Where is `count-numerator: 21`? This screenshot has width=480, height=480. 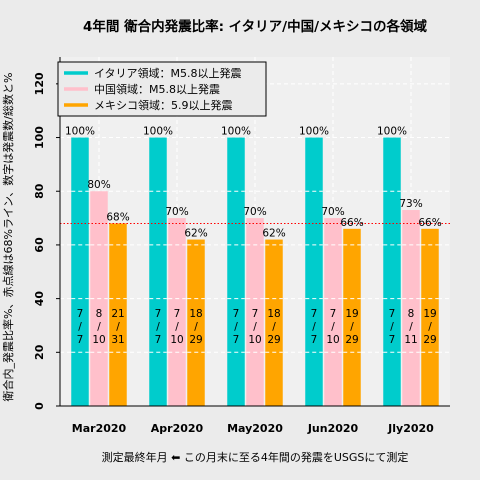 count-numerator: 21 is located at coordinates (117, 314).